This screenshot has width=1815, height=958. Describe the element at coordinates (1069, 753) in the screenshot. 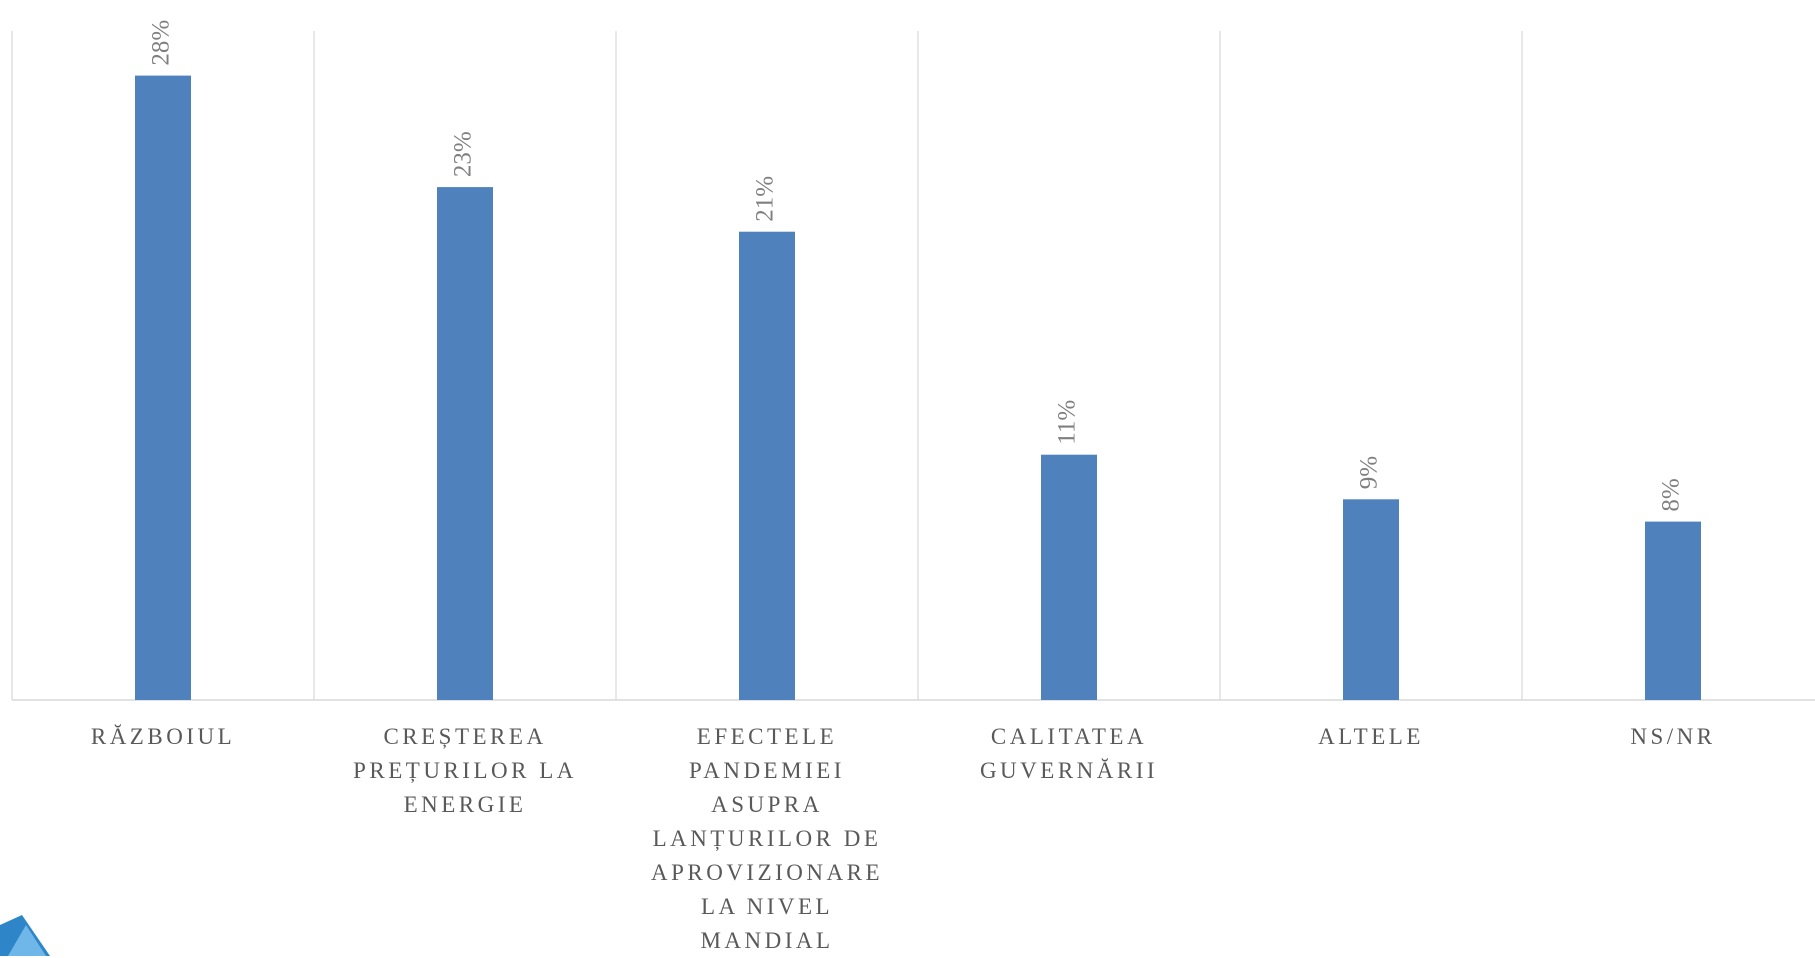

I see `x-tick-label: CALITATEA GUVERNĂRII` at that location.